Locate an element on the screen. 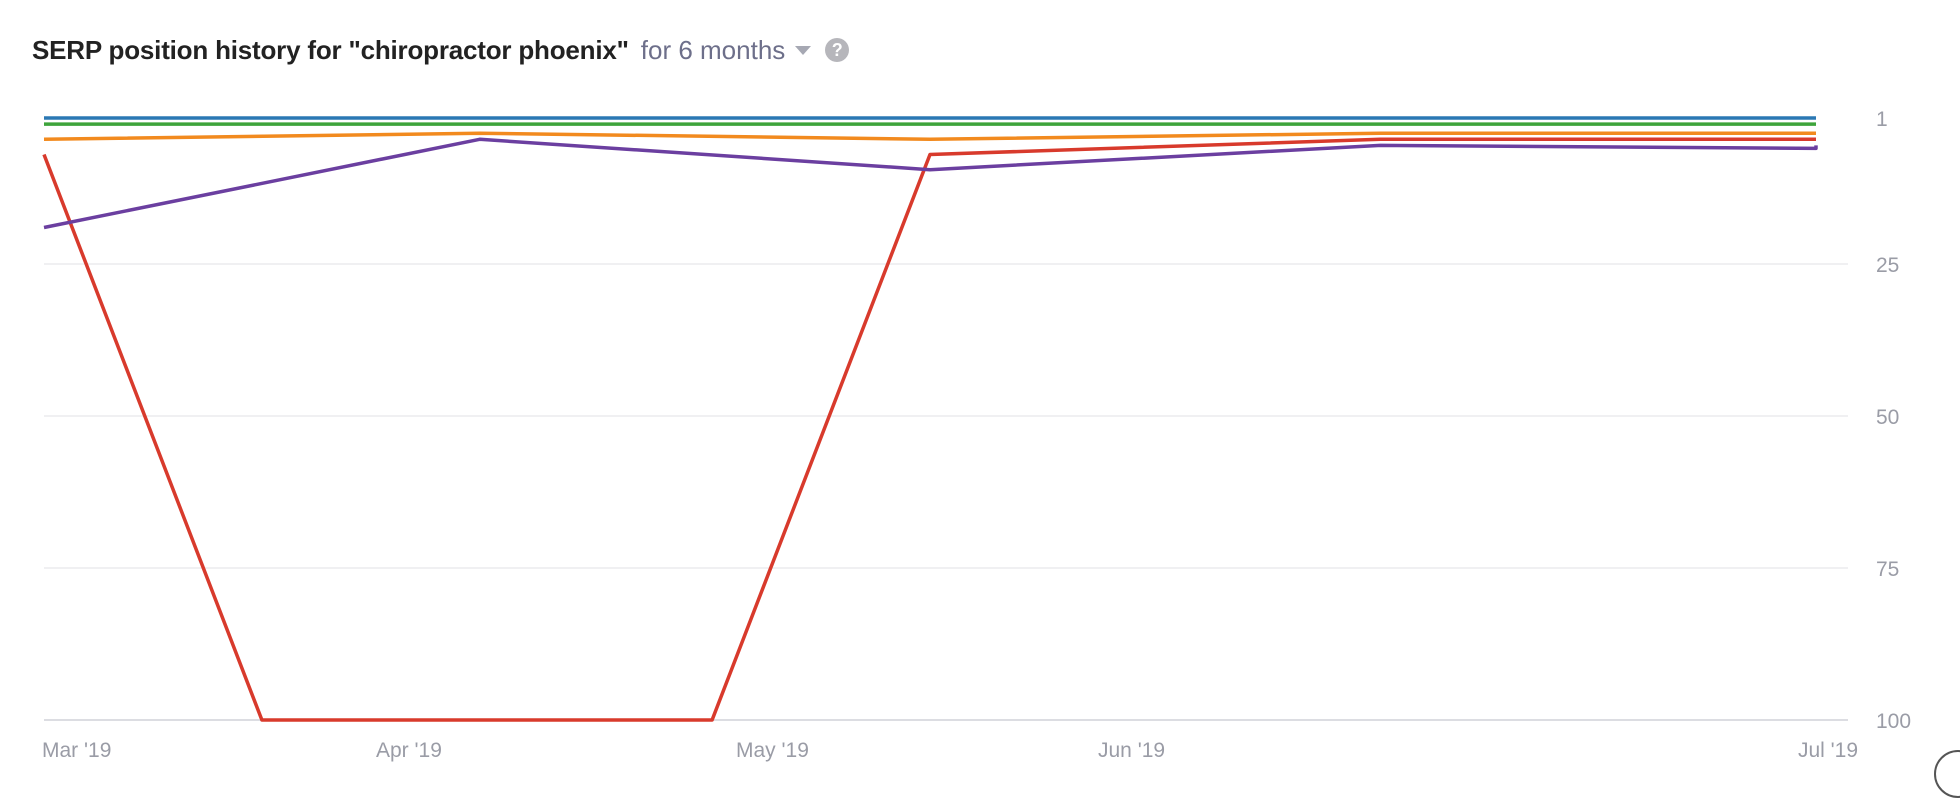 The width and height of the screenshot is (1960, 798). y-tick-label: 75 is located at coordinates (1887, 569).